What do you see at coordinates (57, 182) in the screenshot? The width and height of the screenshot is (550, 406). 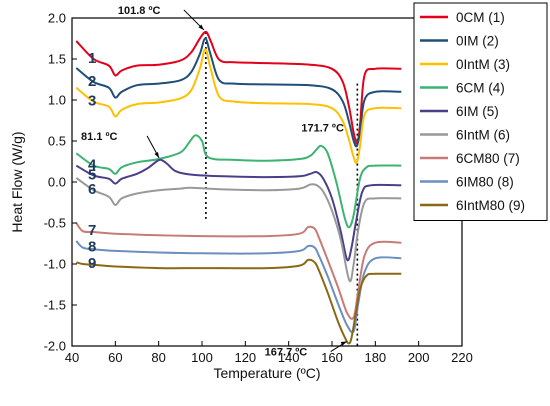 I see `y-tick-label: 0.0` at bounding box center [57, 182].